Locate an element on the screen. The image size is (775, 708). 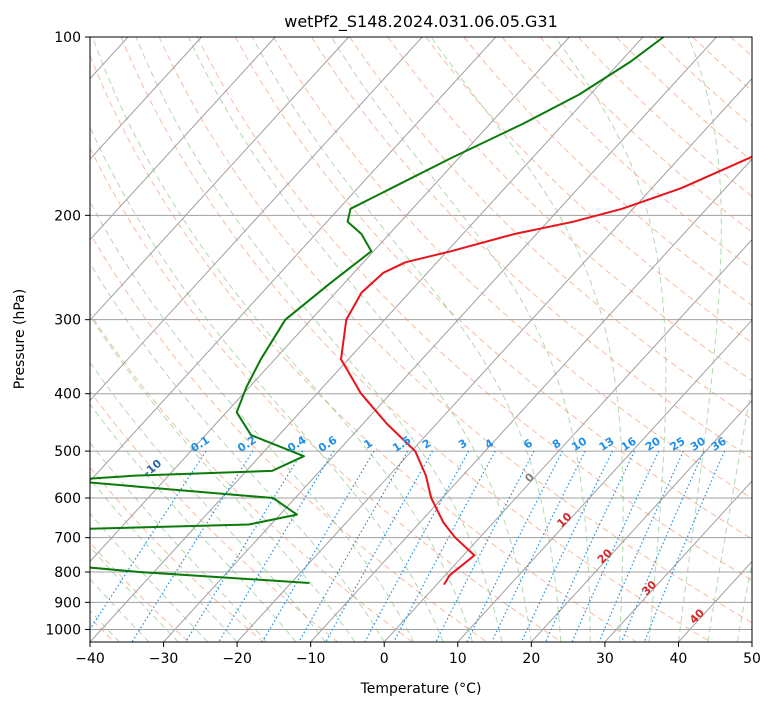
mixing-ratio-label: 0.1 is located at coordinates (199, 444).